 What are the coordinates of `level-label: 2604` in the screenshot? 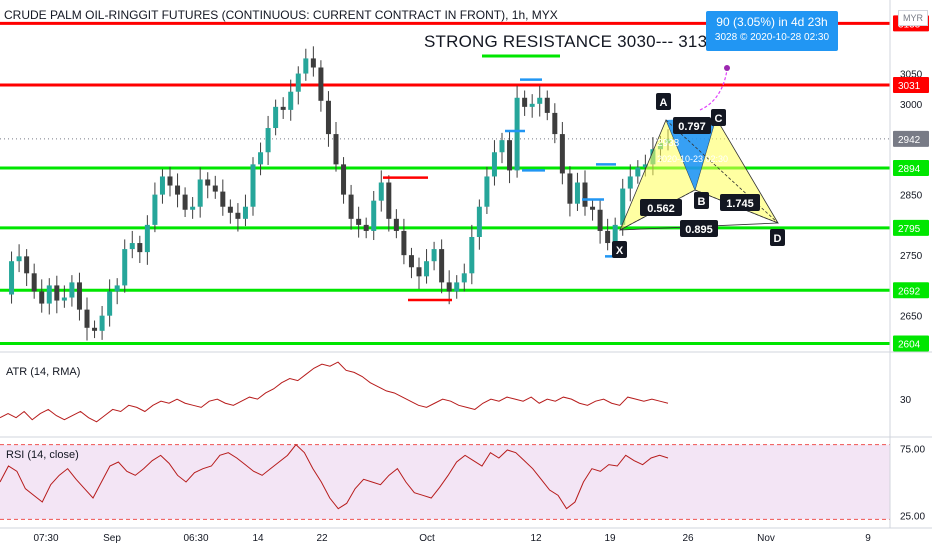 It's located at (909, 345).